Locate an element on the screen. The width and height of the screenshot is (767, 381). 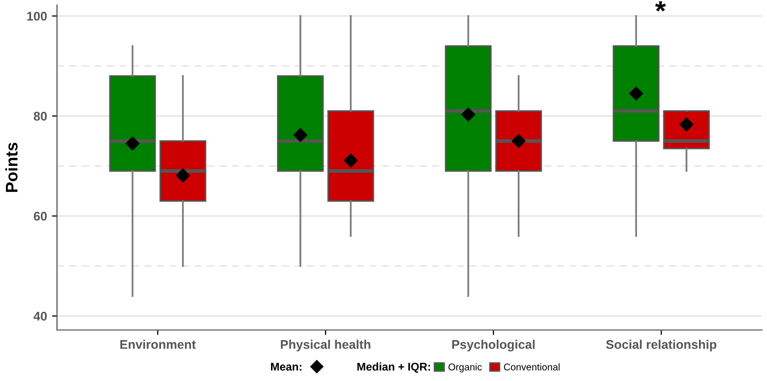
y-tick-label: 40 is located at coordinates (40, 316).